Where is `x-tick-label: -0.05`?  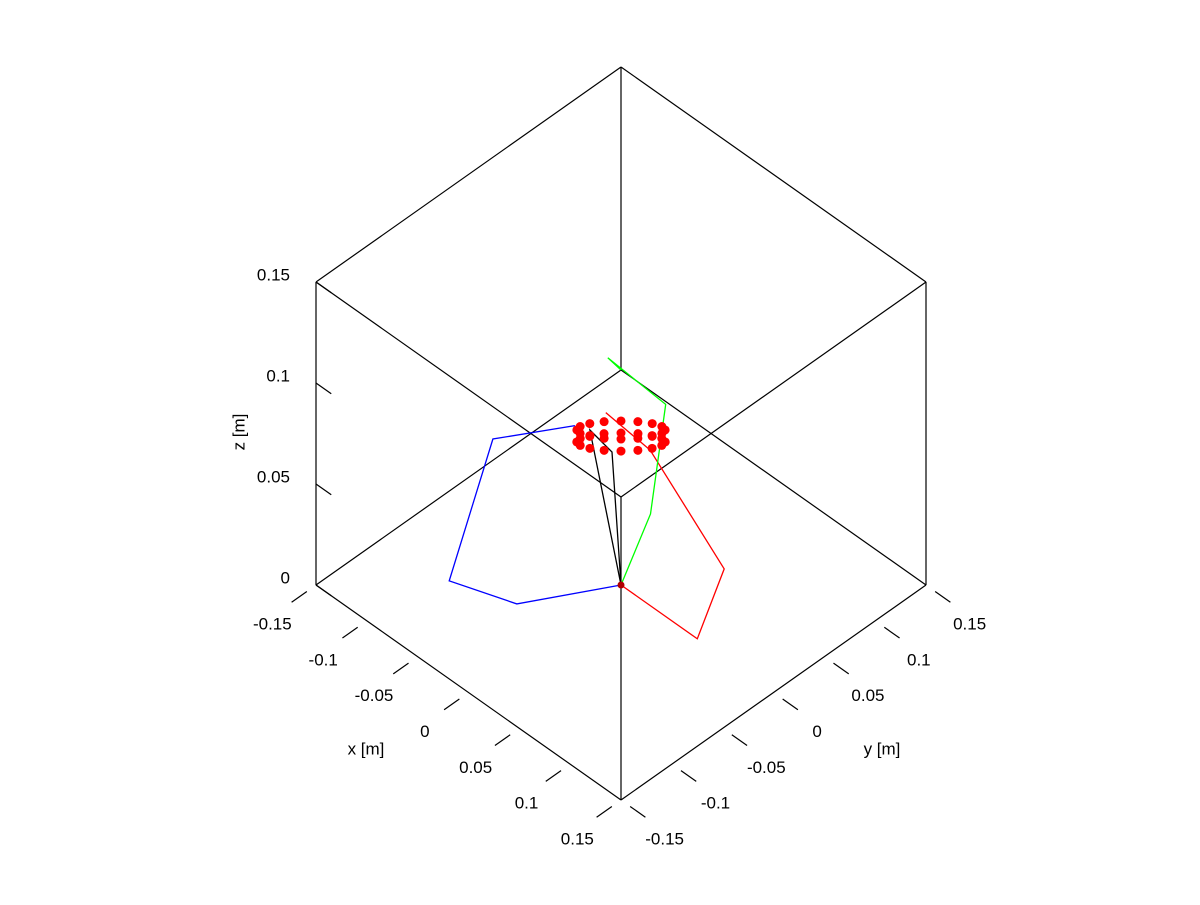 x-tick-label: -0.05 is located at coordinates (374, 695).